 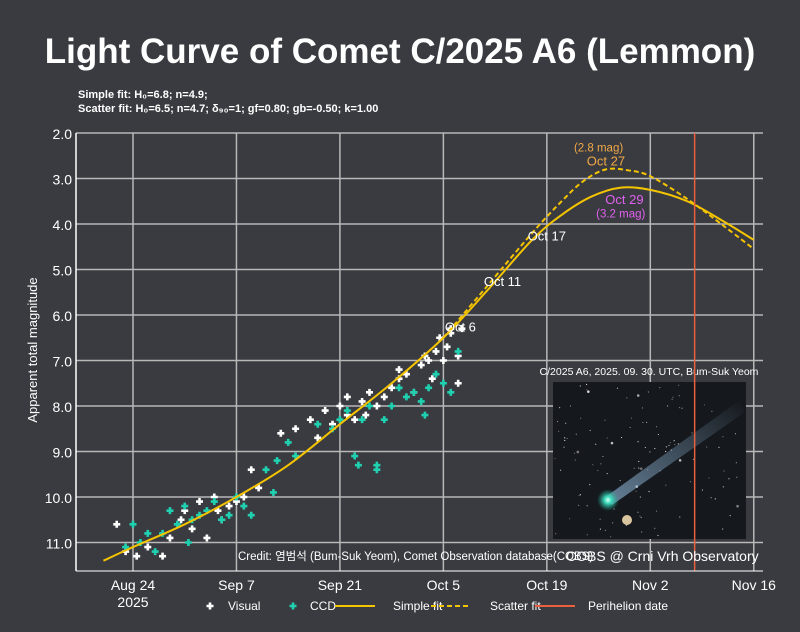 What do you see at coordinates (323, 606) in the screenshot?
I see `legend-label: CCD` at bounding box center [323, 606].